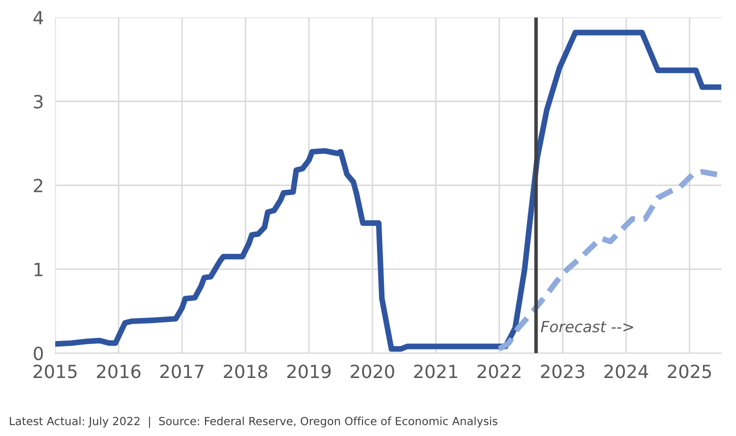 This screenshot has width=736, height=436. Describe the element at coordinates (436, 371) in the screenshot. I see `x-tick-label: 2021` at that location.